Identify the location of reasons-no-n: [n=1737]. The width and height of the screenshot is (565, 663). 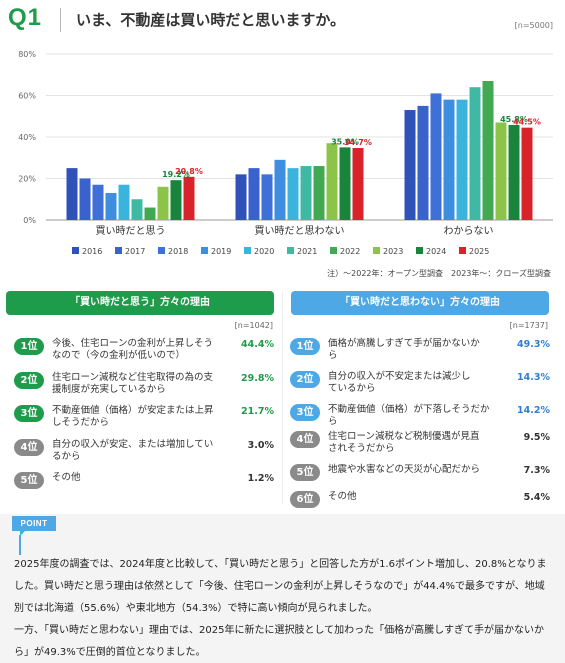
(528, 325).